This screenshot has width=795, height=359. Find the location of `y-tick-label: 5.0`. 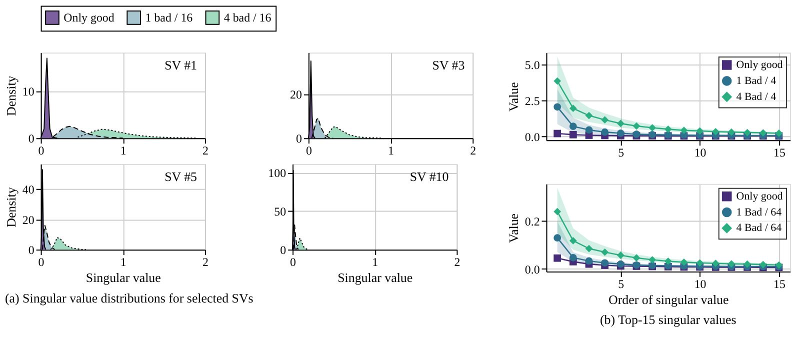

y-tick-label: 5.0 is located at coordinates (532, 65).